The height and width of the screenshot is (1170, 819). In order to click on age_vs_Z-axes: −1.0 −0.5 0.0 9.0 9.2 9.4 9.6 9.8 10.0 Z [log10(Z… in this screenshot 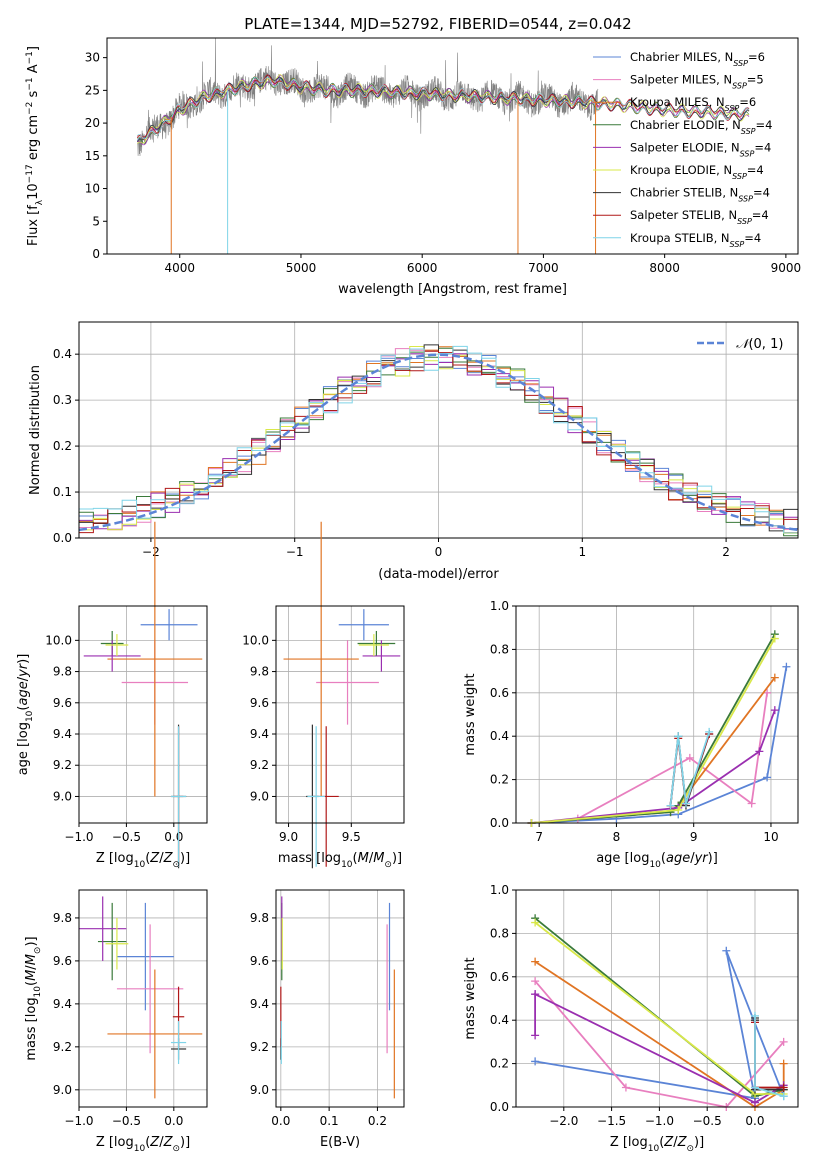, I will do `click(112, 695)`.